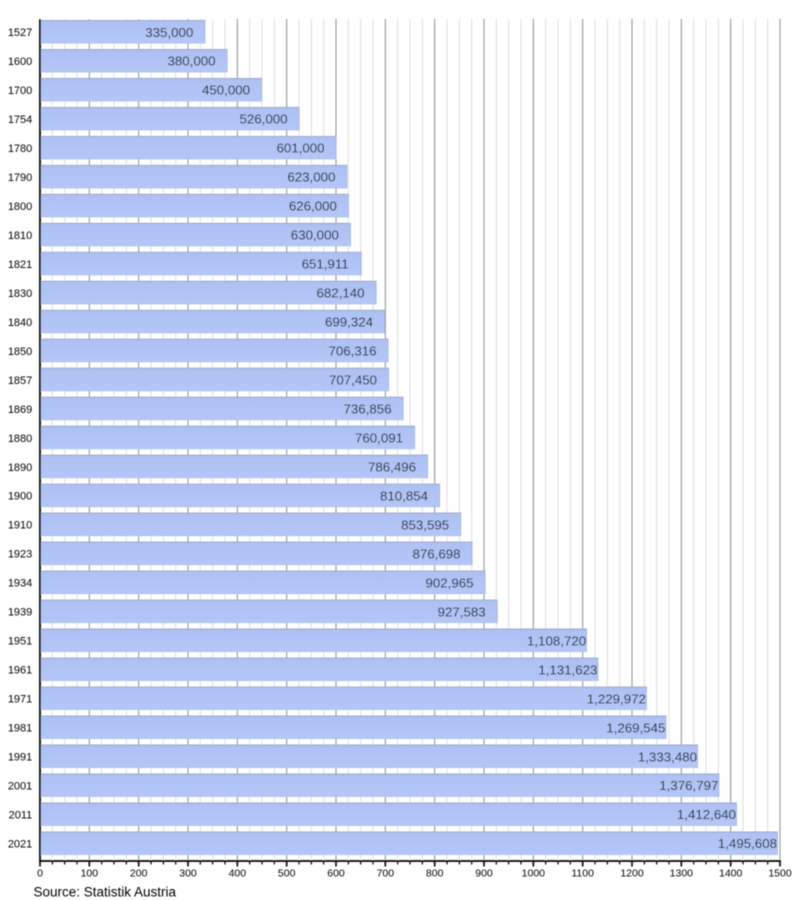 This screenshot has height=900, width=800. I want to click on svg-text: 1991, so click(20, 758).